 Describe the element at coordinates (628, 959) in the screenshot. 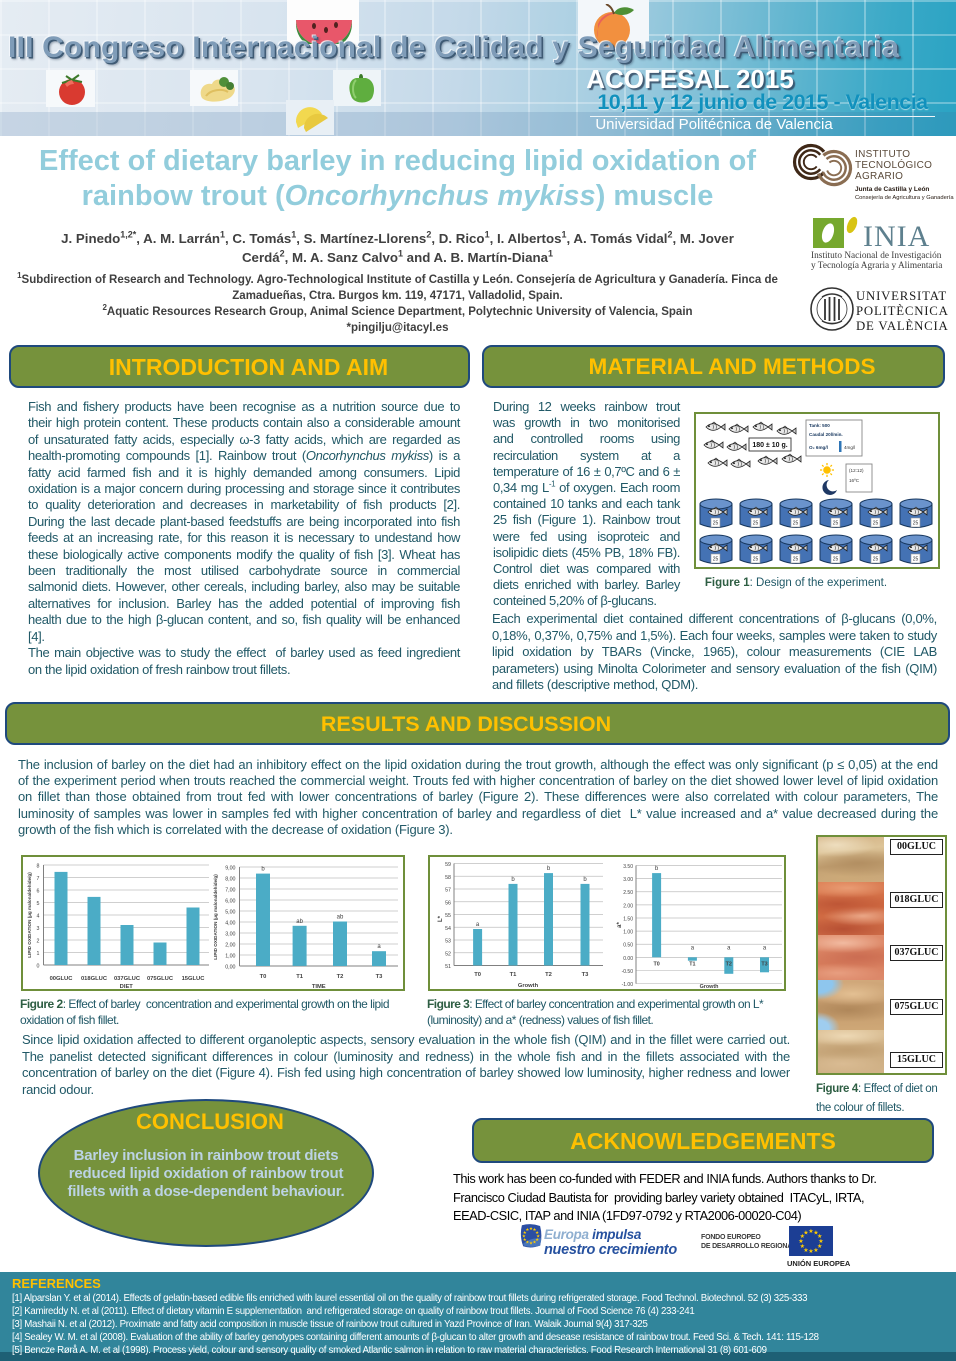

I see `svg-text: 0.00` at that location.